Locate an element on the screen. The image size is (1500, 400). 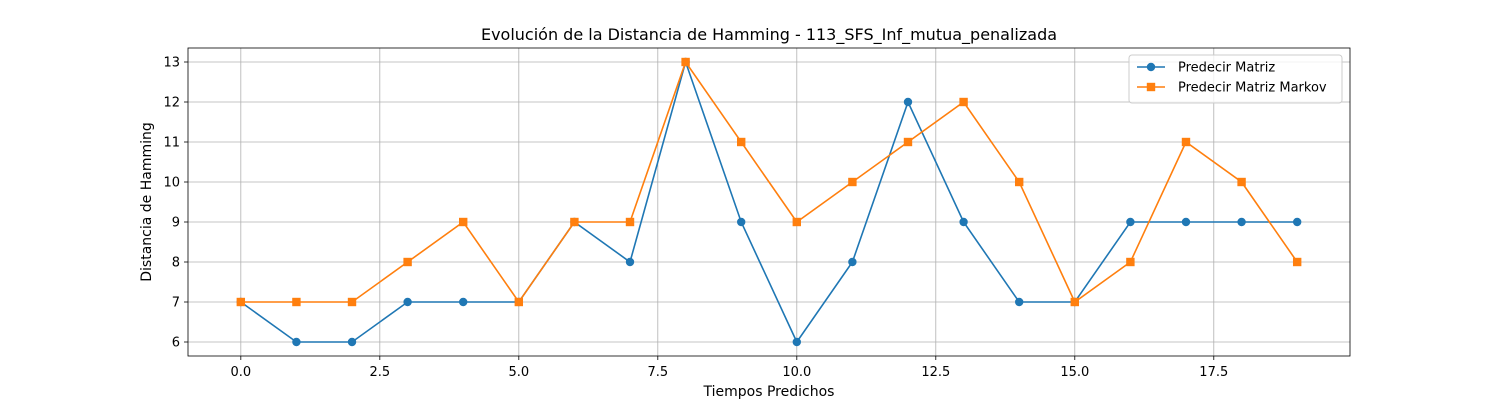
legend: Predecir Matriz Predecir Matriz Markov is located at coordinates (1235, 79).